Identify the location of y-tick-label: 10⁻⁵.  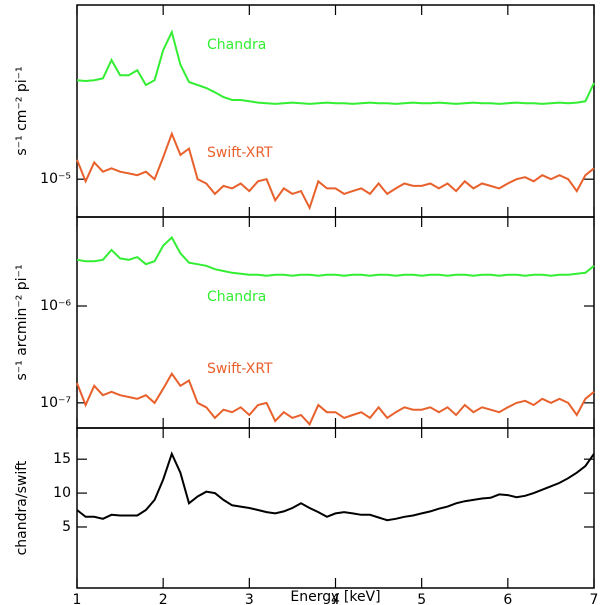
(55, 179).